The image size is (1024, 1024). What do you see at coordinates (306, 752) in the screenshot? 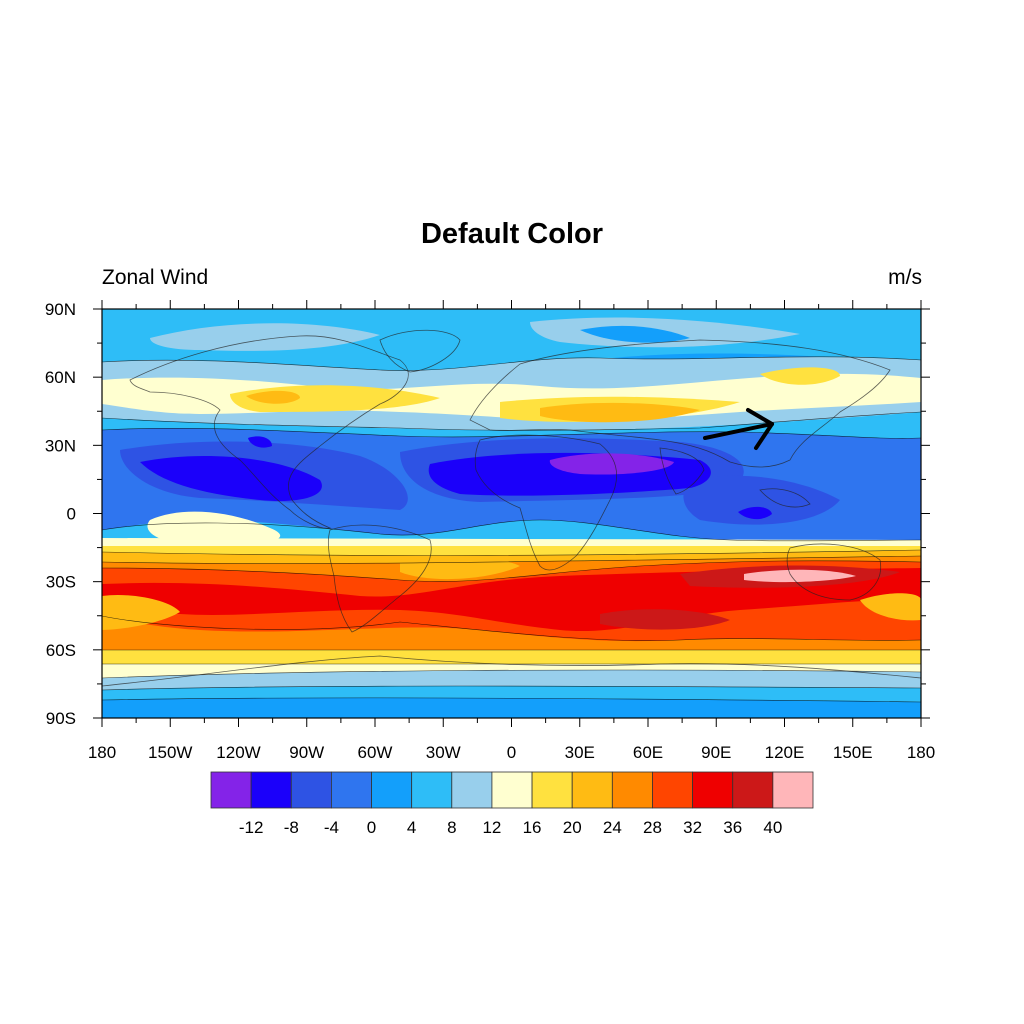
I see `lon-tick-label: 90W` at bounding box center [306, 752].